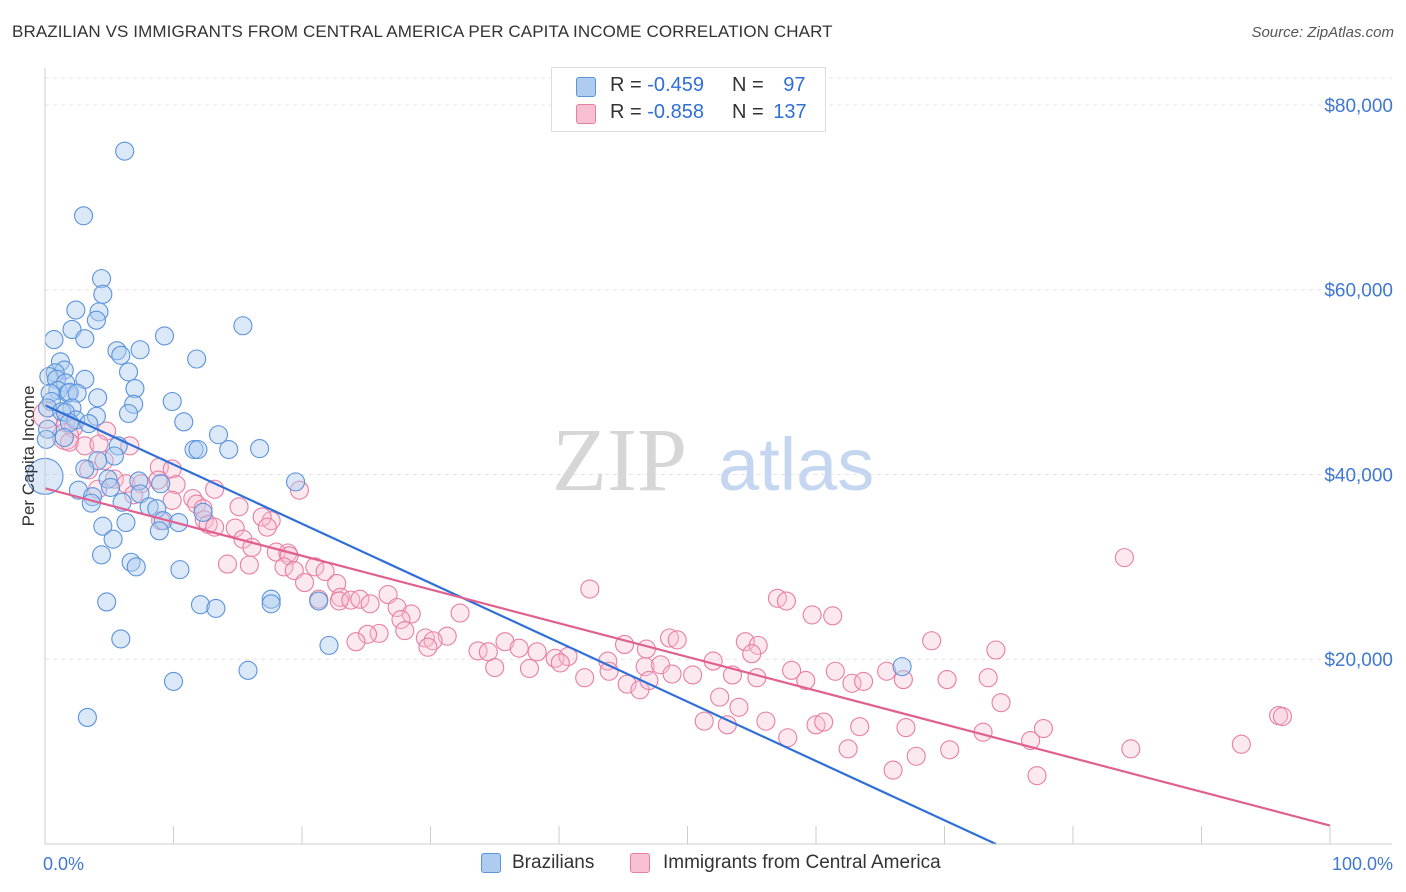 The height and width of the screenshot is (892, 1406). Describe the element at coordinates (794, 85) in the screenshot. I see `legend-n-value: 97` at that location.